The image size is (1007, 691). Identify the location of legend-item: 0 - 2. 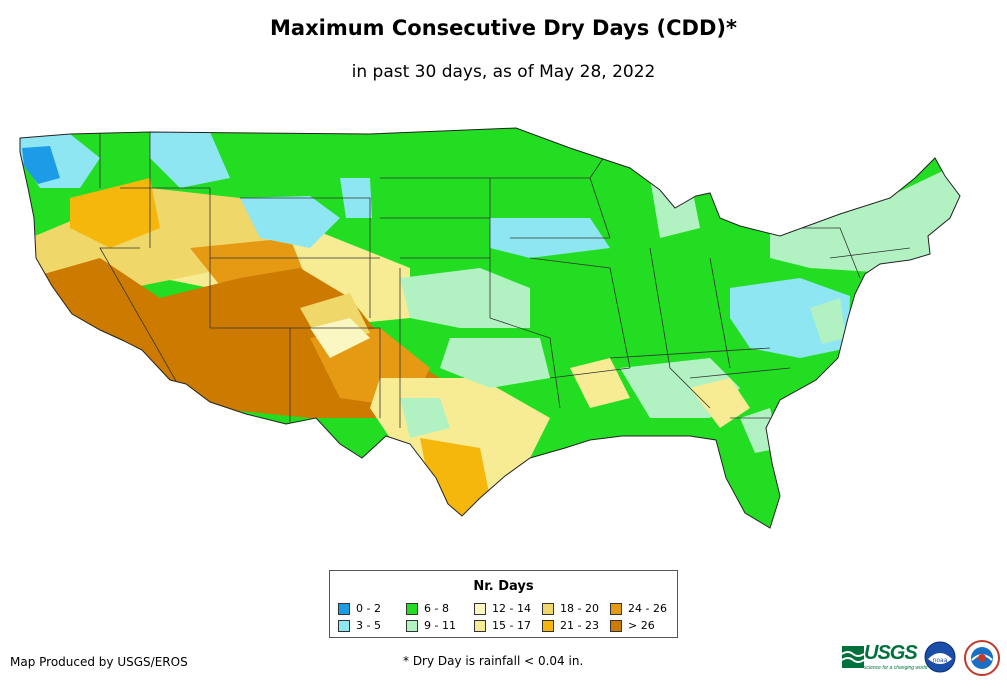
(359, 608).